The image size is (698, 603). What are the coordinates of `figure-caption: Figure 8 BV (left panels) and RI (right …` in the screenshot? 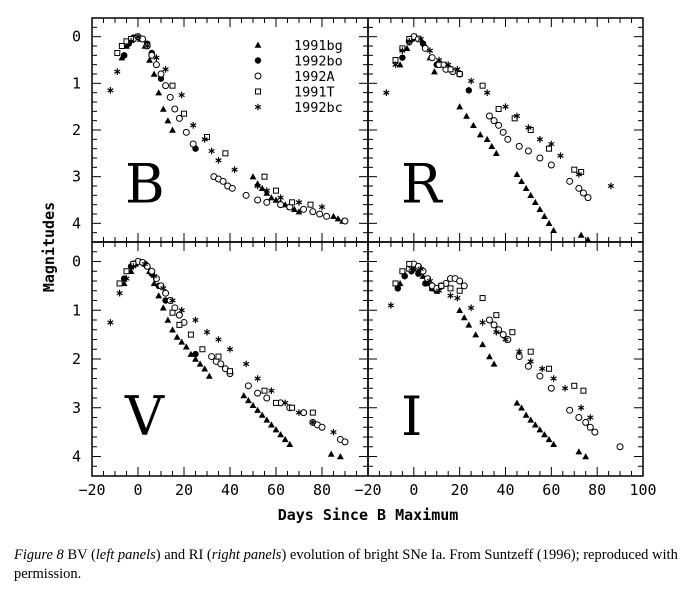 It's located at (352, 565).